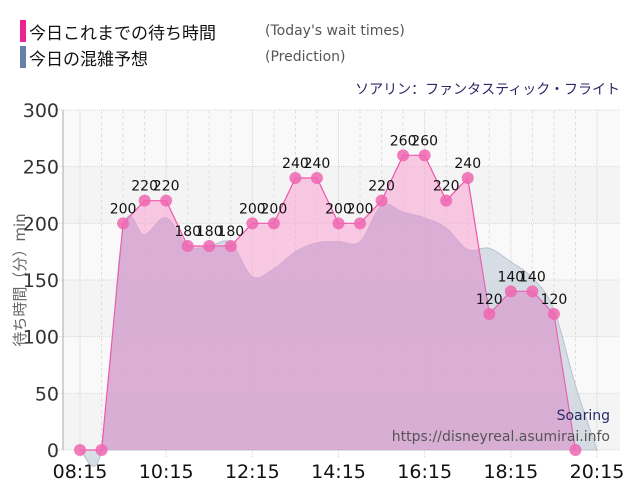 Image resolution: width=640 pixels, height=500 pixels. What do you see at coordinates (41, 338) in the screenshot?
I see `y-tick-label: 100` at bounding box center [41, 338].